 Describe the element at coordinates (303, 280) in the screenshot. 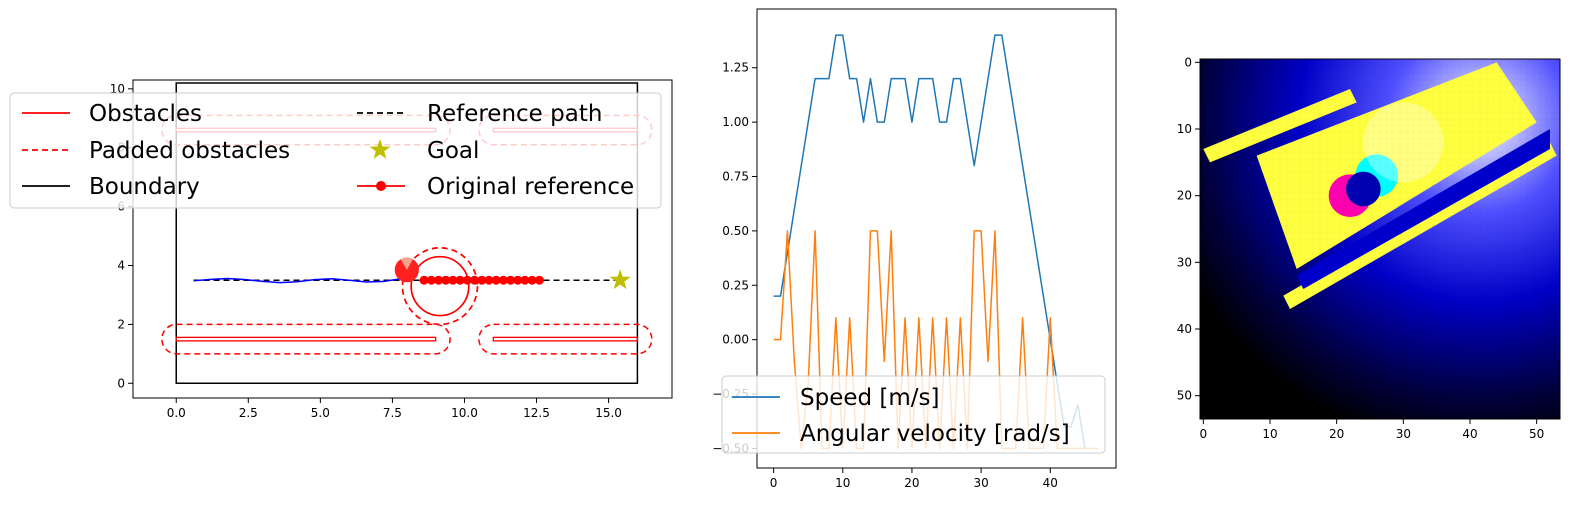

I see `trajectory` at that location.